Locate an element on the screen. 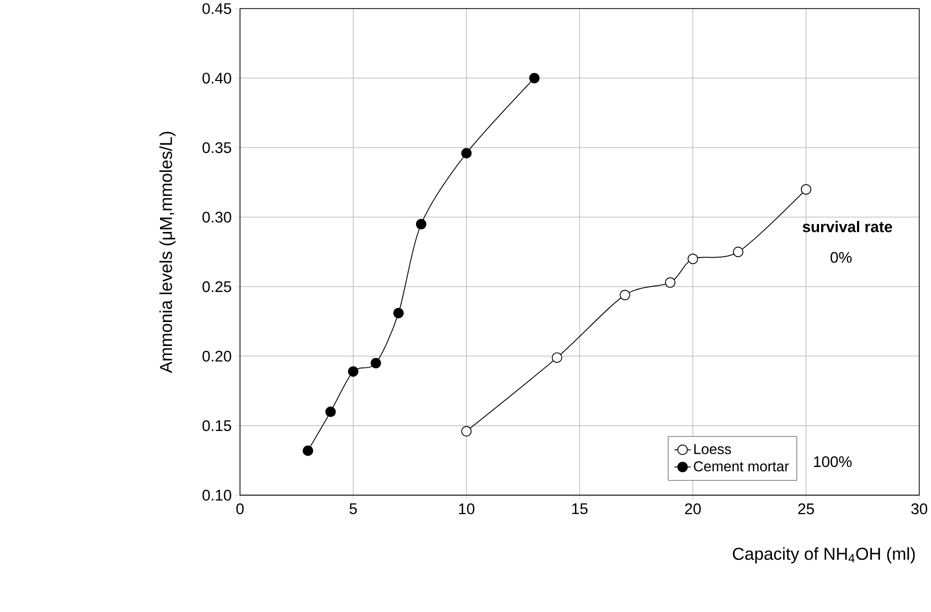 Image resolution: width=931 pixels, height=612 pixels. x-tick-label: 30 is located at coordinates (919, 508).